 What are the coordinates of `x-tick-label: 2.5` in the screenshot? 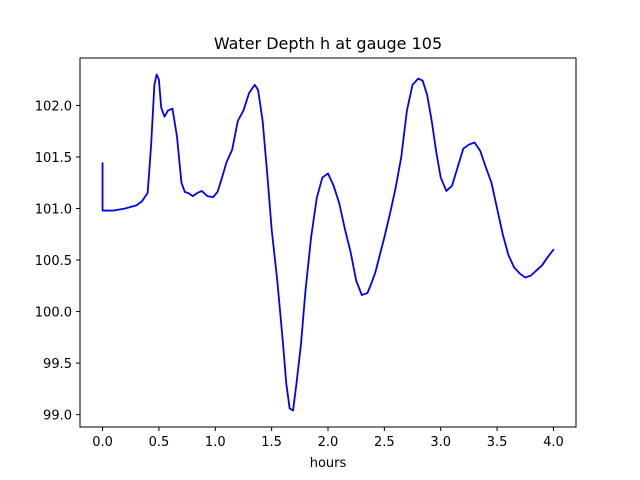 It's located at (384, 442).